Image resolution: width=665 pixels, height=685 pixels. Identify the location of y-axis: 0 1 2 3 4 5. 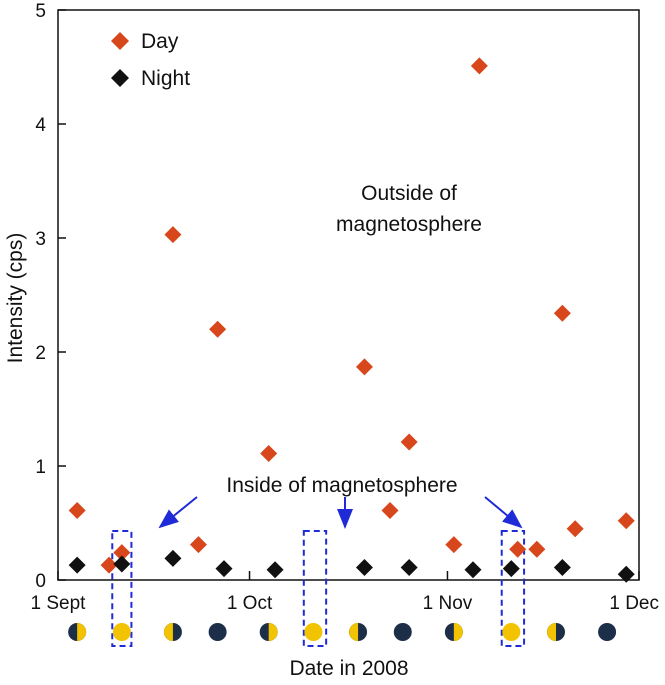
(50, 296).